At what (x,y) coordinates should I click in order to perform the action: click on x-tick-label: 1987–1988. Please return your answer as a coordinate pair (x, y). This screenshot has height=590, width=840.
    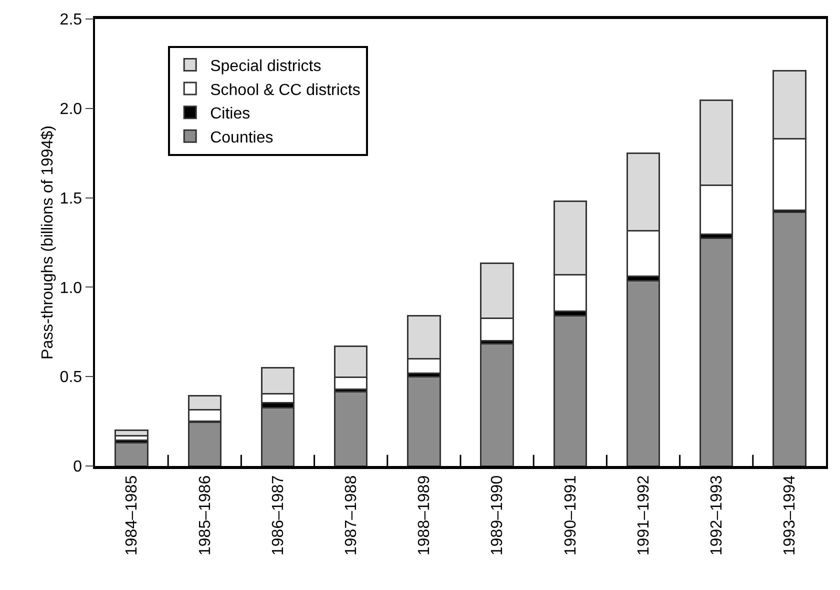
    Looking at the image, I should click on (351, 515).